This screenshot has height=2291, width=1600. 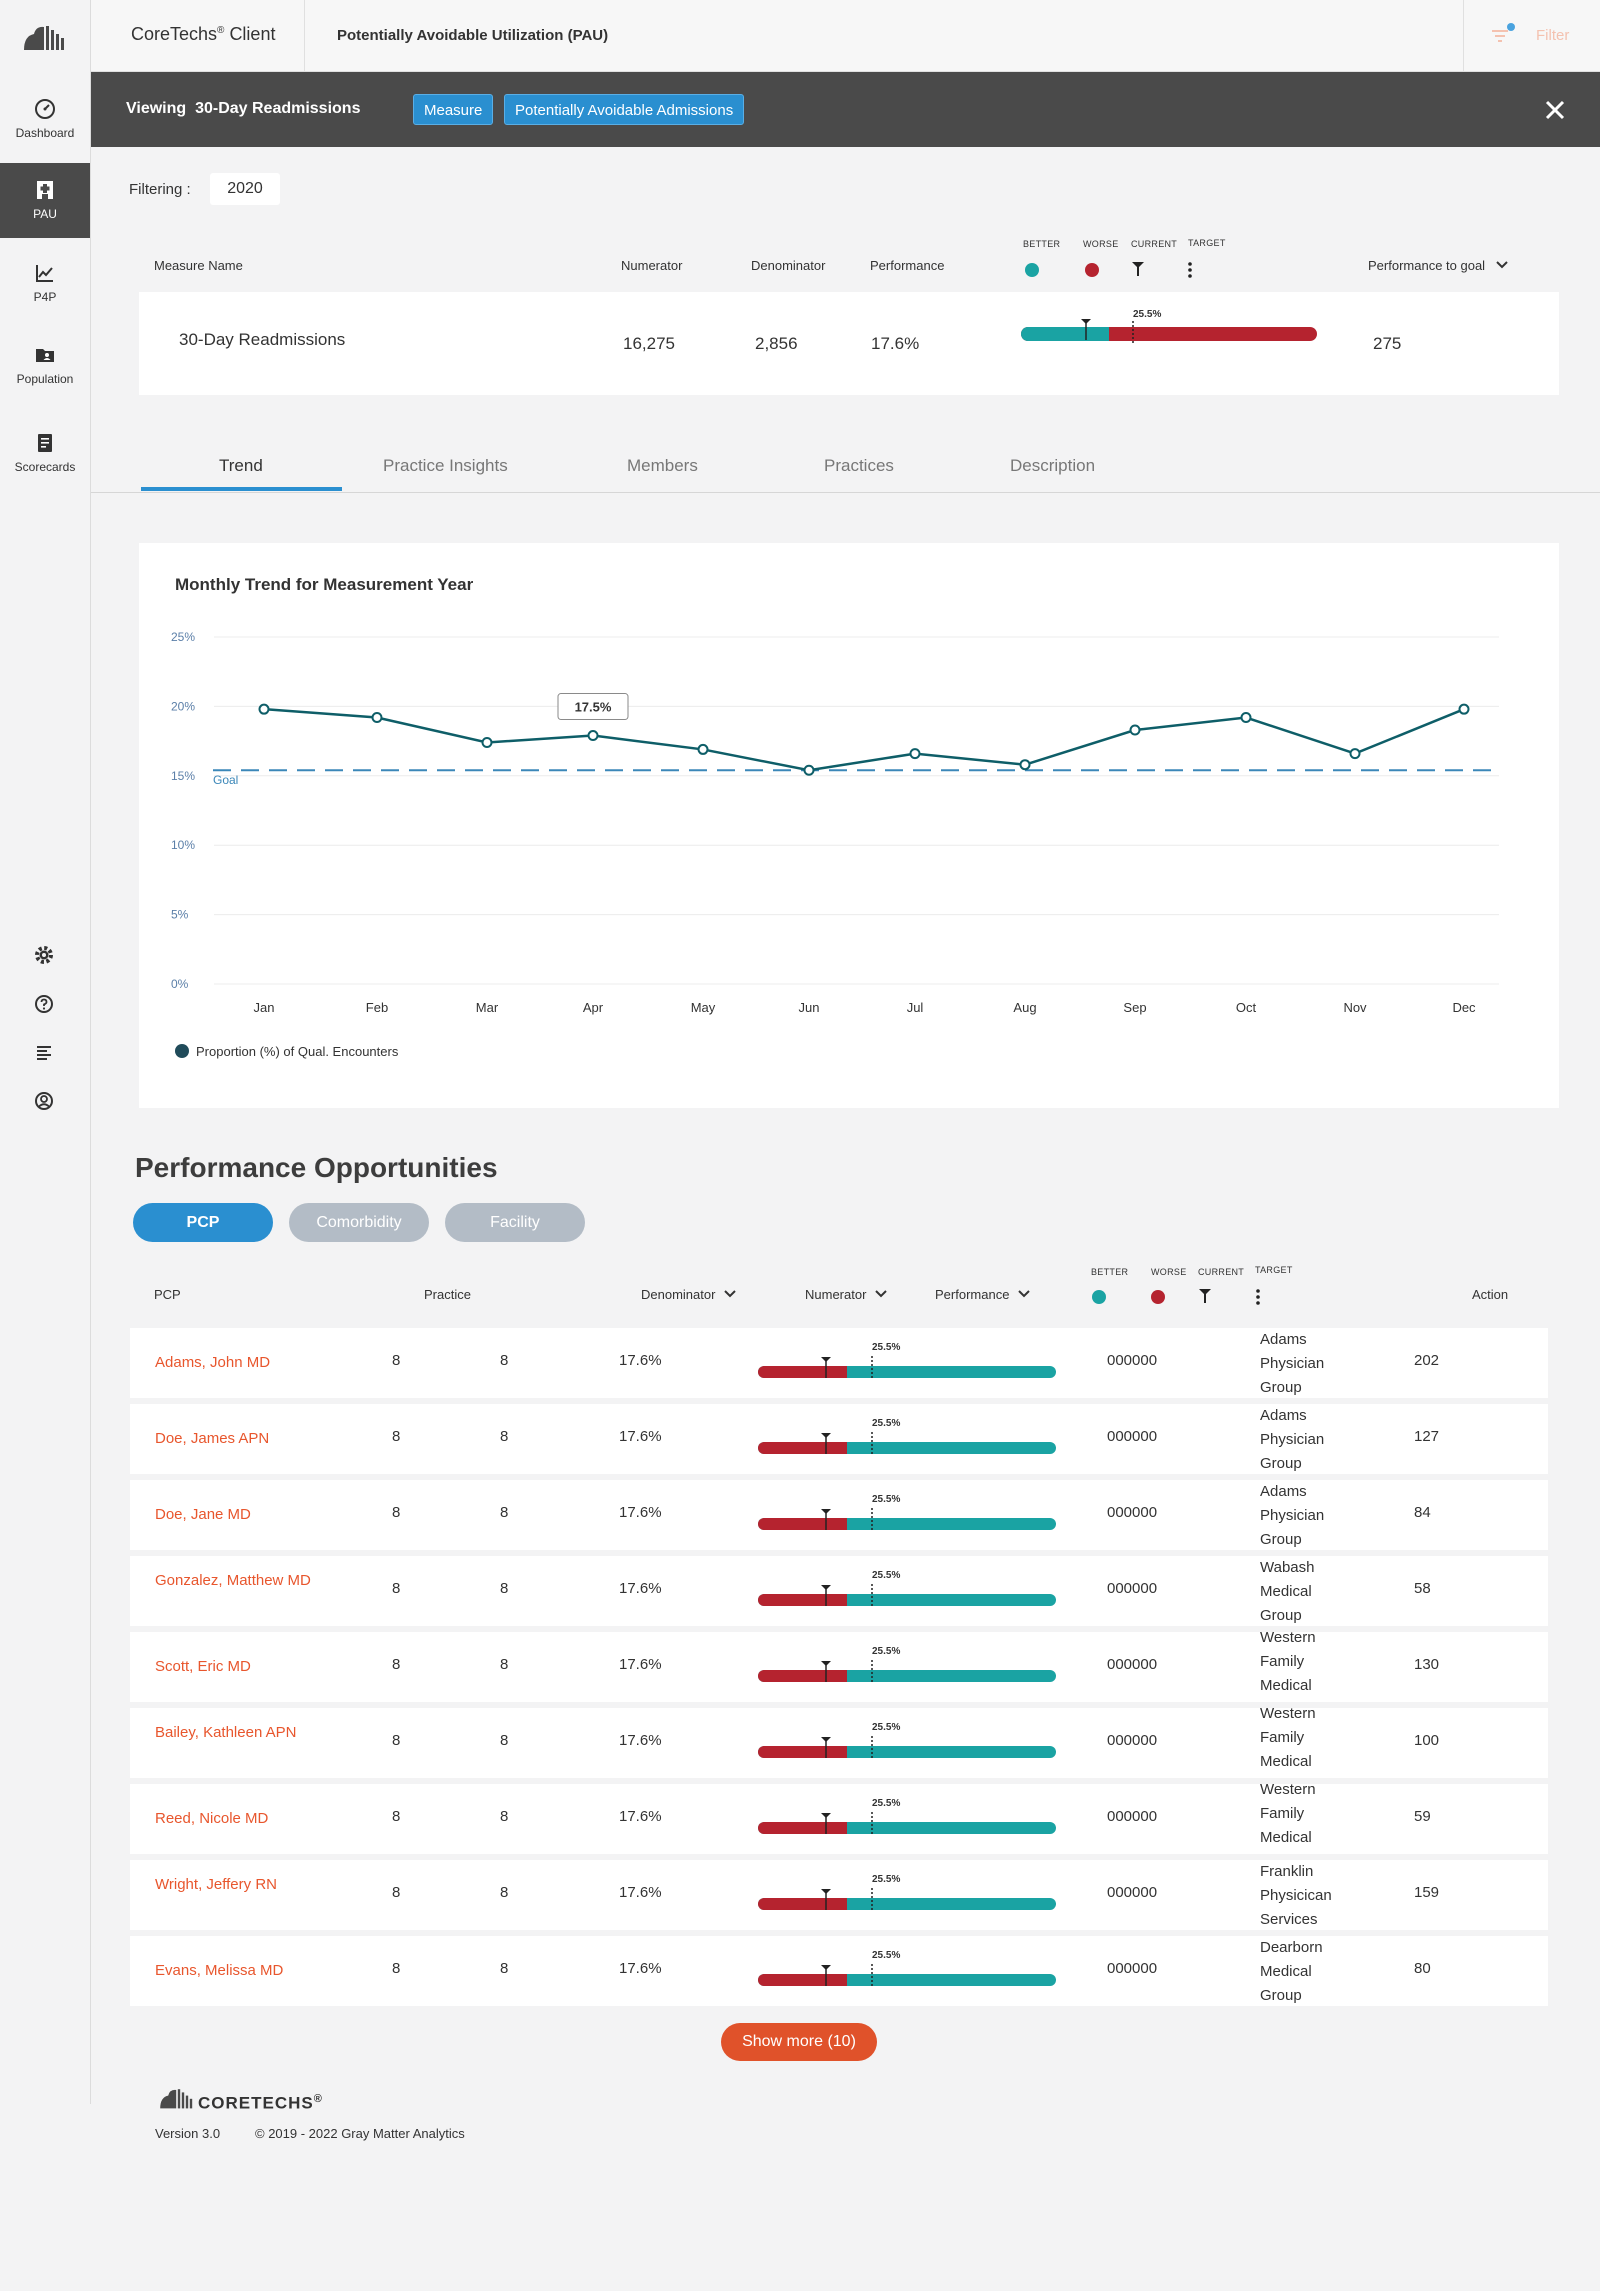 I want to click on pcp-name-link: Adams, John MD, so click(x=213, y=1362).